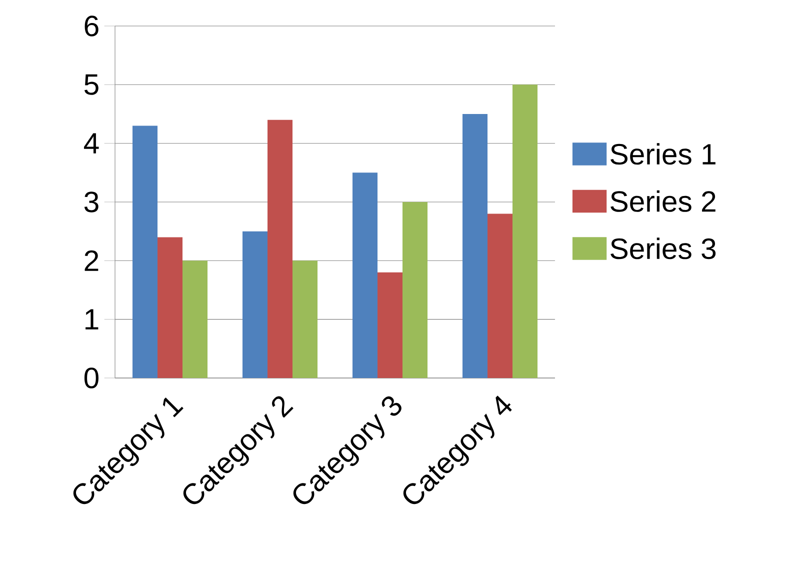 The height and width of the screenshot is (584, 806). Describe the element at coordinates (91, 26) in the screenshot. I see `y-tick-label: 6` at that location.